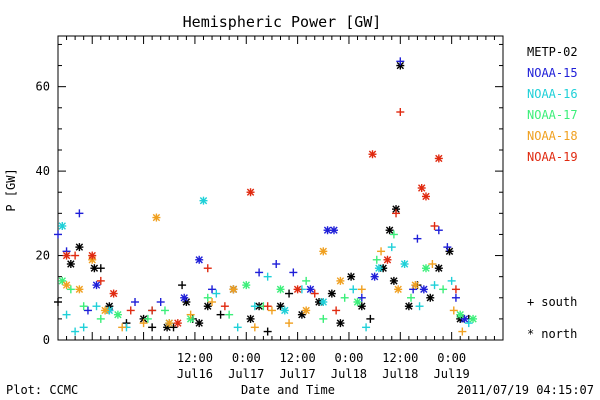 Image resolution: width=600 pixels, height=400 pixels. I want to click on x-tick-label-time: 12:00, so click(298, 358).